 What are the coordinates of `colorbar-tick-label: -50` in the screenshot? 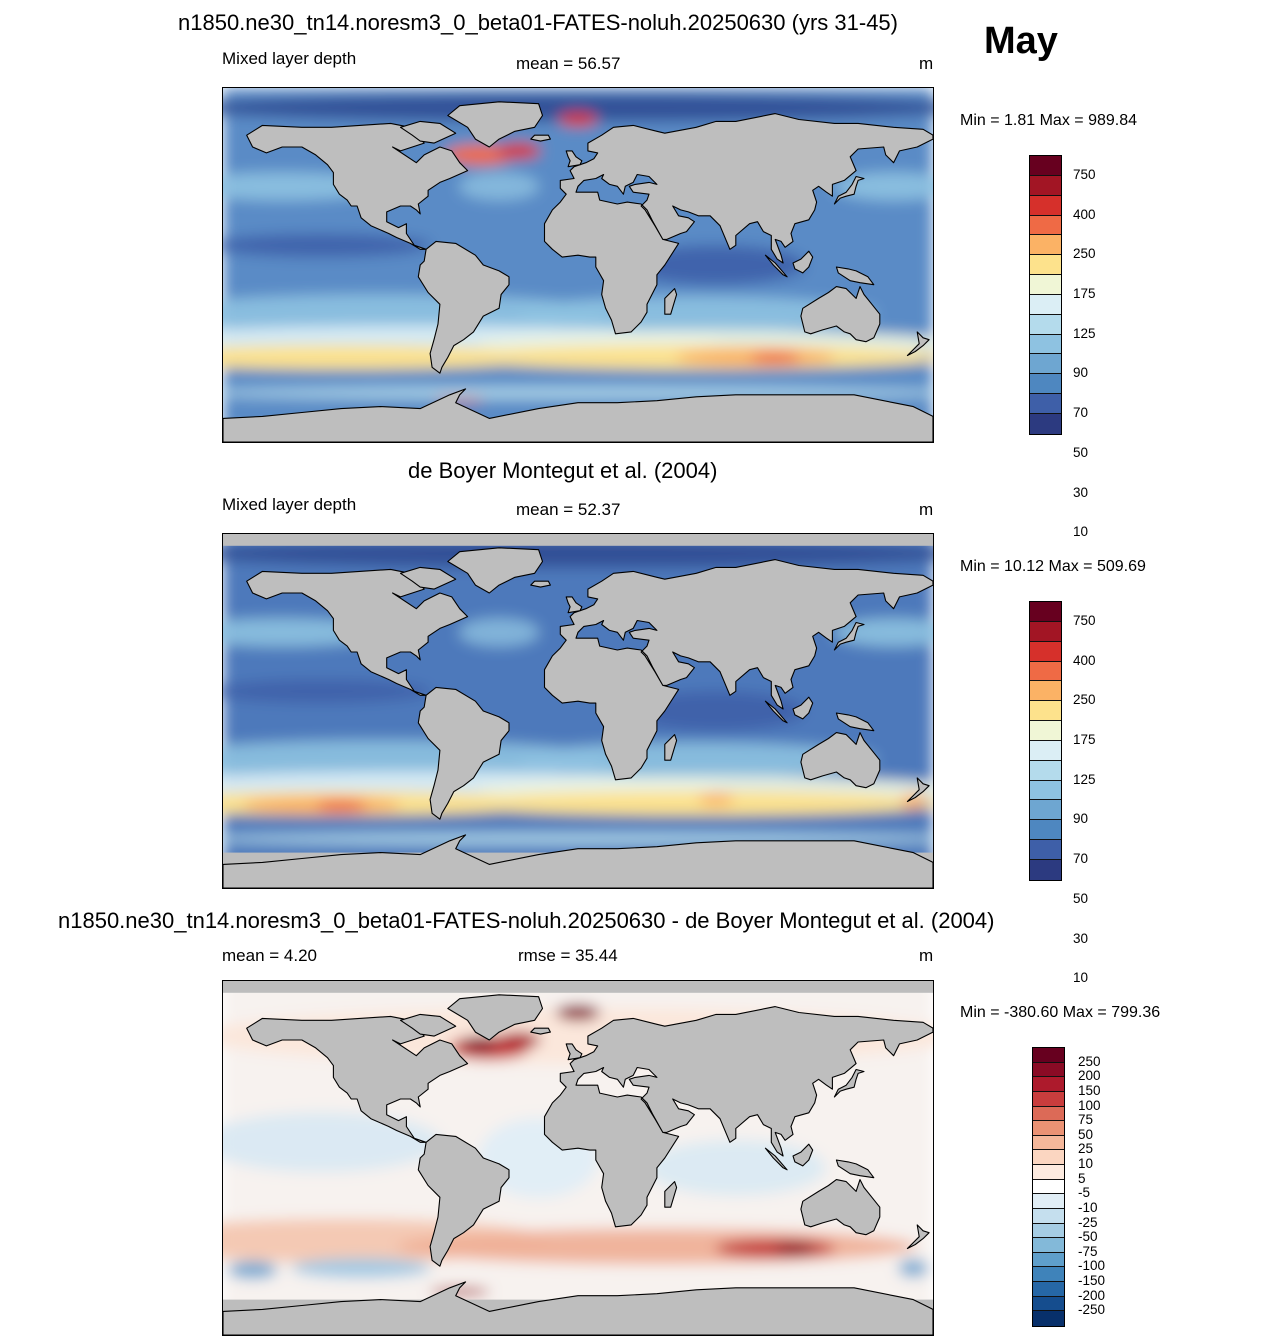 It's located at (1088, 1237).